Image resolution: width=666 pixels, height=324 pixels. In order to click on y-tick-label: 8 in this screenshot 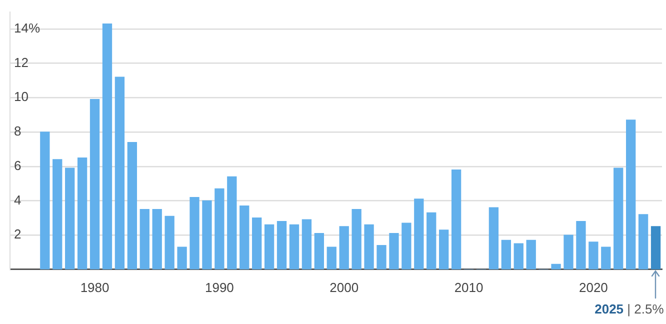, I will do `click(18, 131)`.